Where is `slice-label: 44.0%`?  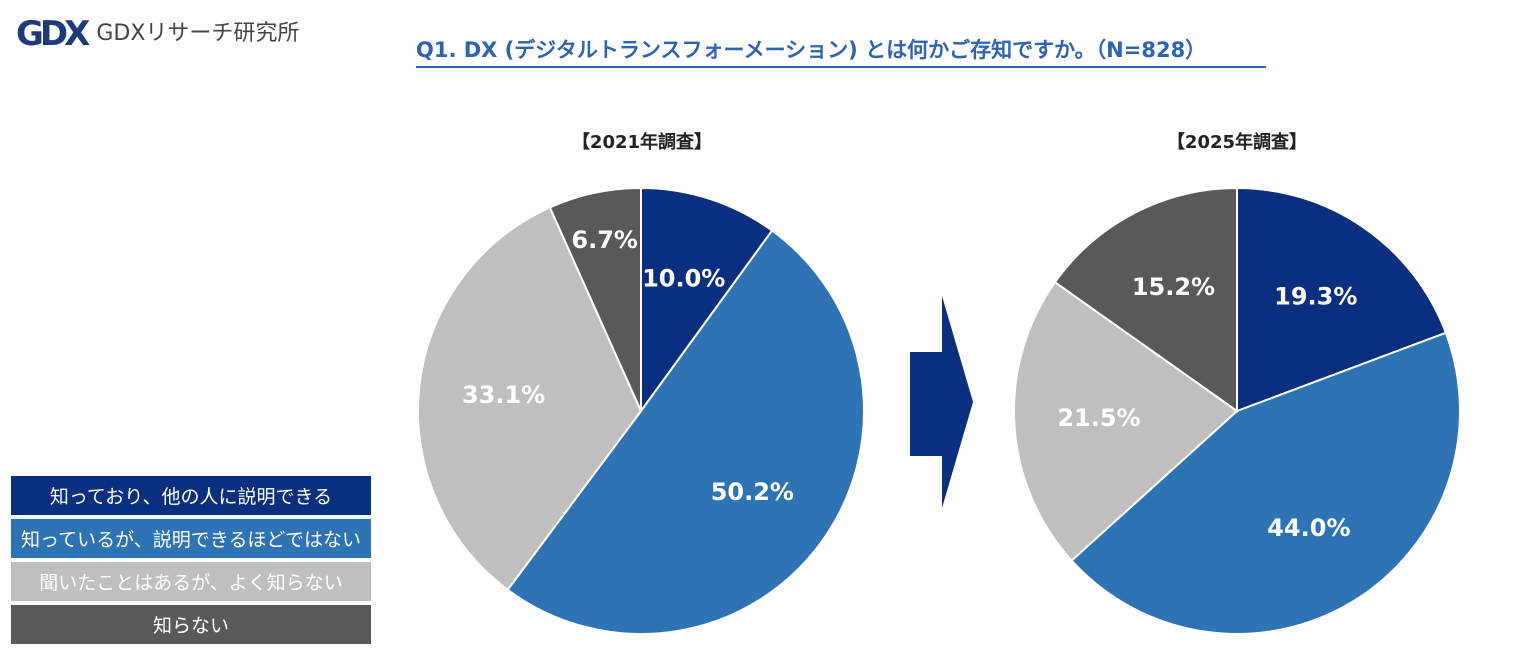 slice-label: 44.0% is located at coordinates (1308, 528).